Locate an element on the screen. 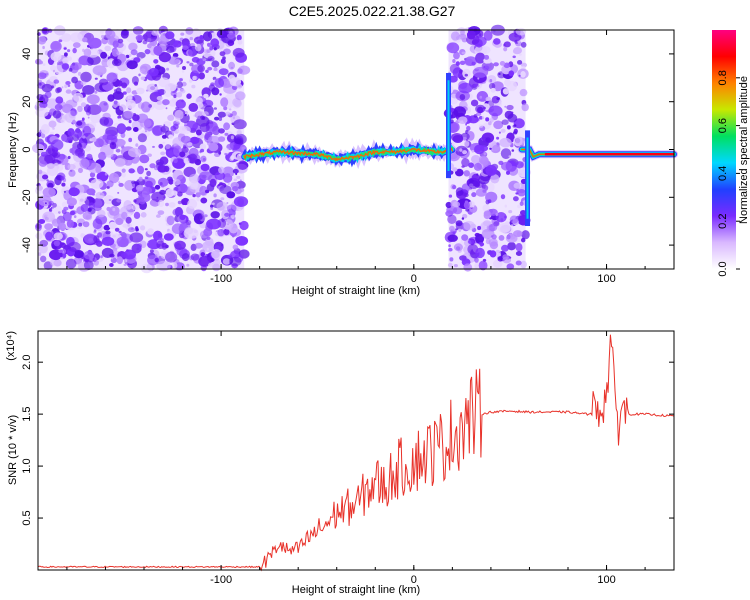  x-tick-label: -100 is located at coordinates (221, 580).